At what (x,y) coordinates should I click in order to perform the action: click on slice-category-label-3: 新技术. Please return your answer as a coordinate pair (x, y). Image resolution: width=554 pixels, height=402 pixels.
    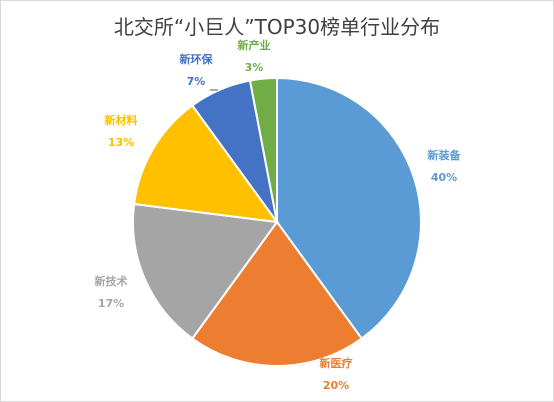
    Looking at the image, I should click on (111, 281).